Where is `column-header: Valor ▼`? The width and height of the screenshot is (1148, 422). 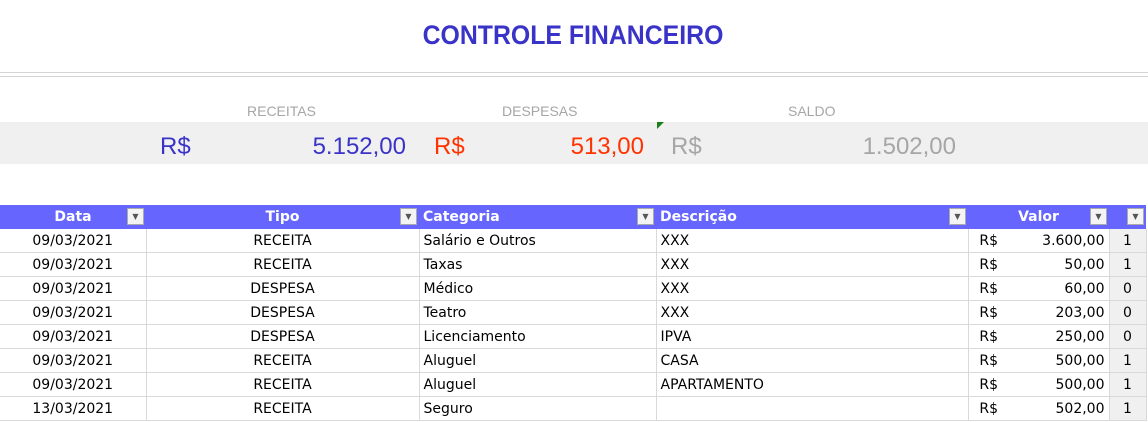
column-header: Valor ▼ is located at coordinates (1038, 217).